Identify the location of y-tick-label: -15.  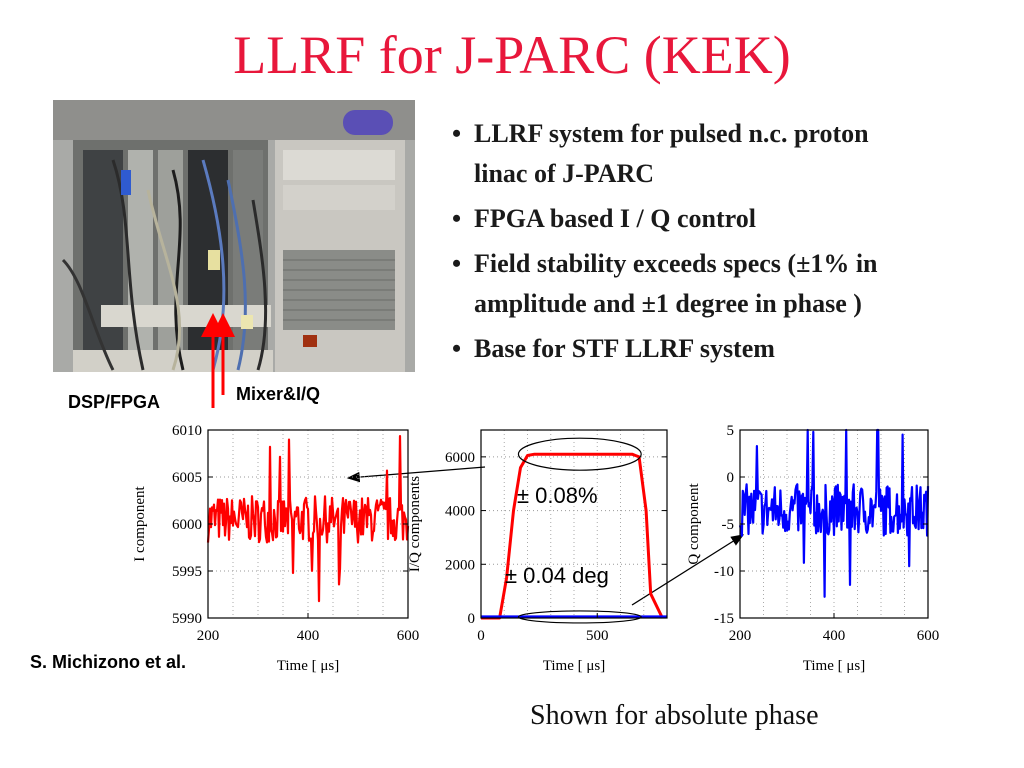
(724, 619).